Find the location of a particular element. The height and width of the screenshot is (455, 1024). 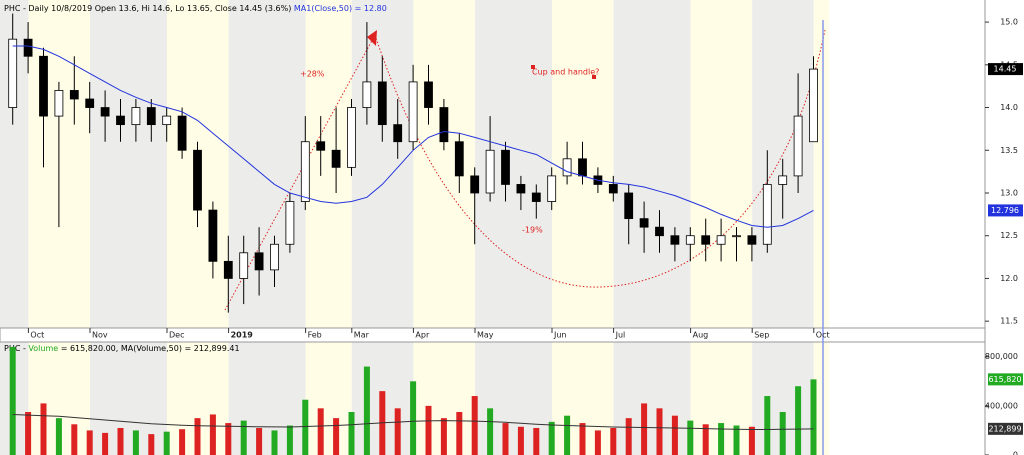

x-tick-label: Aug is located at coordinates (701, 335).